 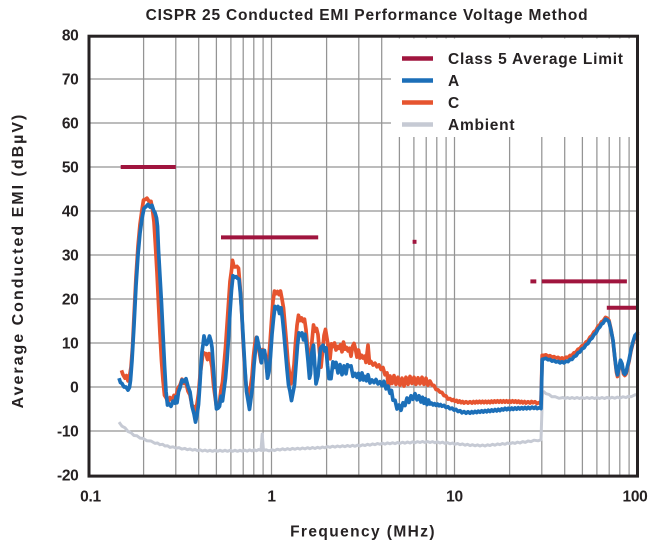 I want to click on svg-text: 40, so click(x=70, y=212).